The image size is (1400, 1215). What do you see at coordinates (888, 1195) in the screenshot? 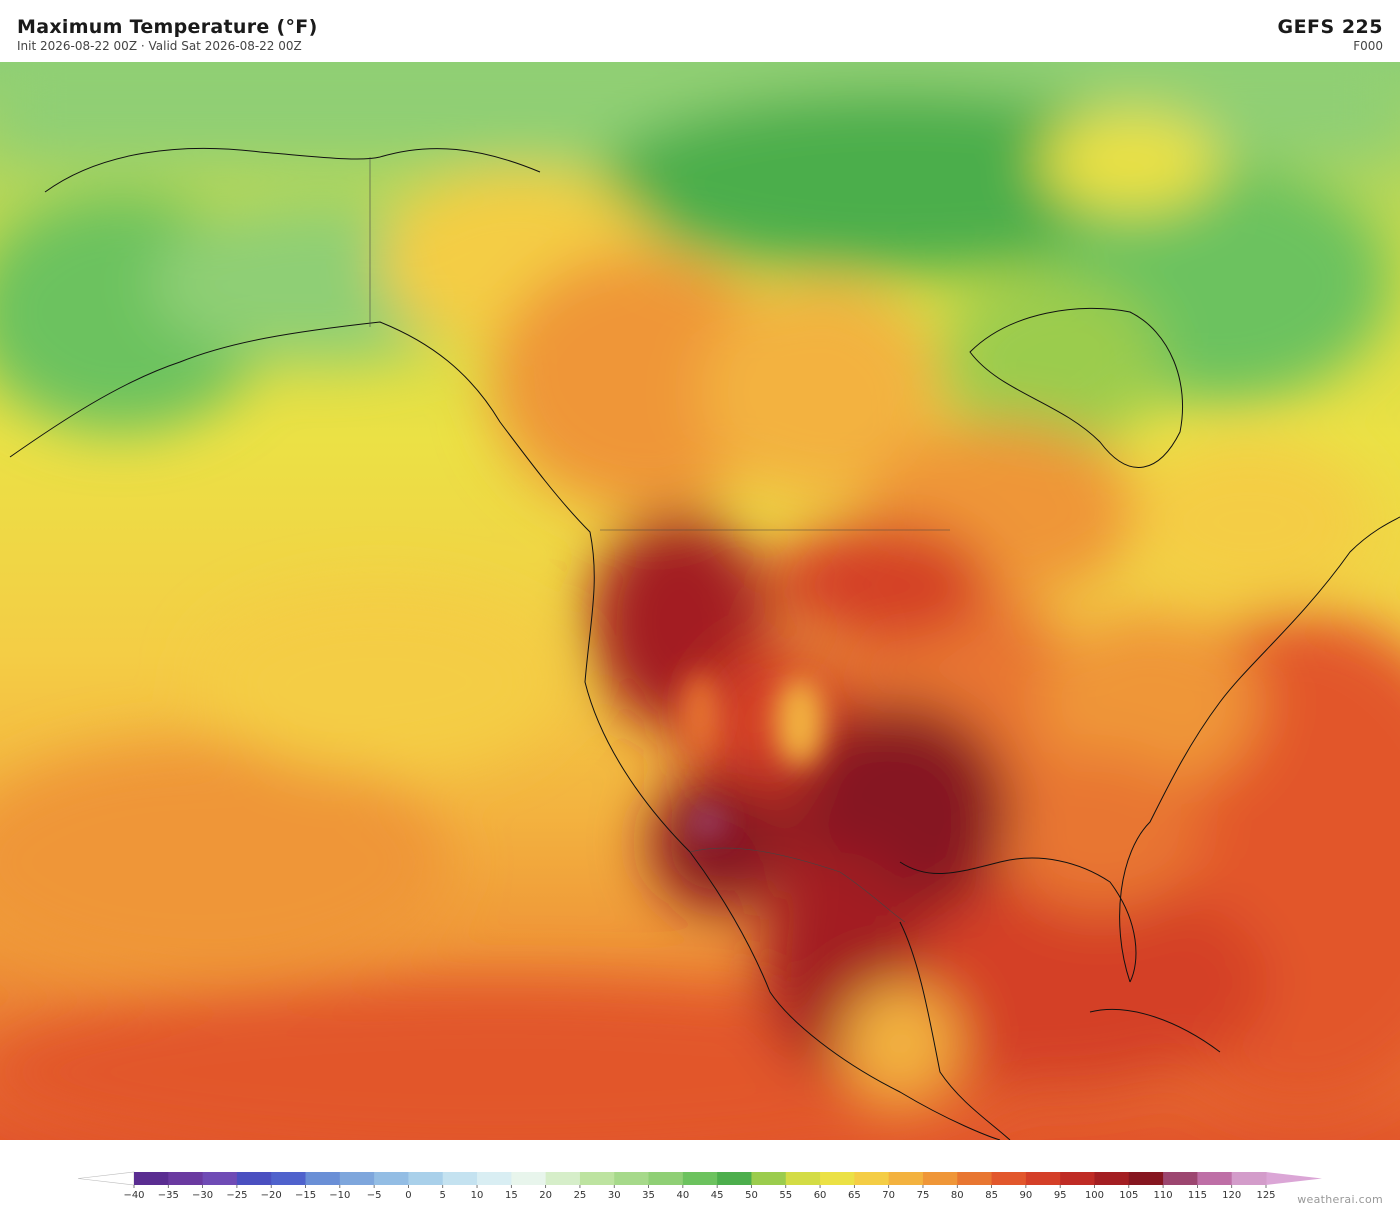
I see `colorbar-tick-label: 70` at bounding box center [888, 1195].